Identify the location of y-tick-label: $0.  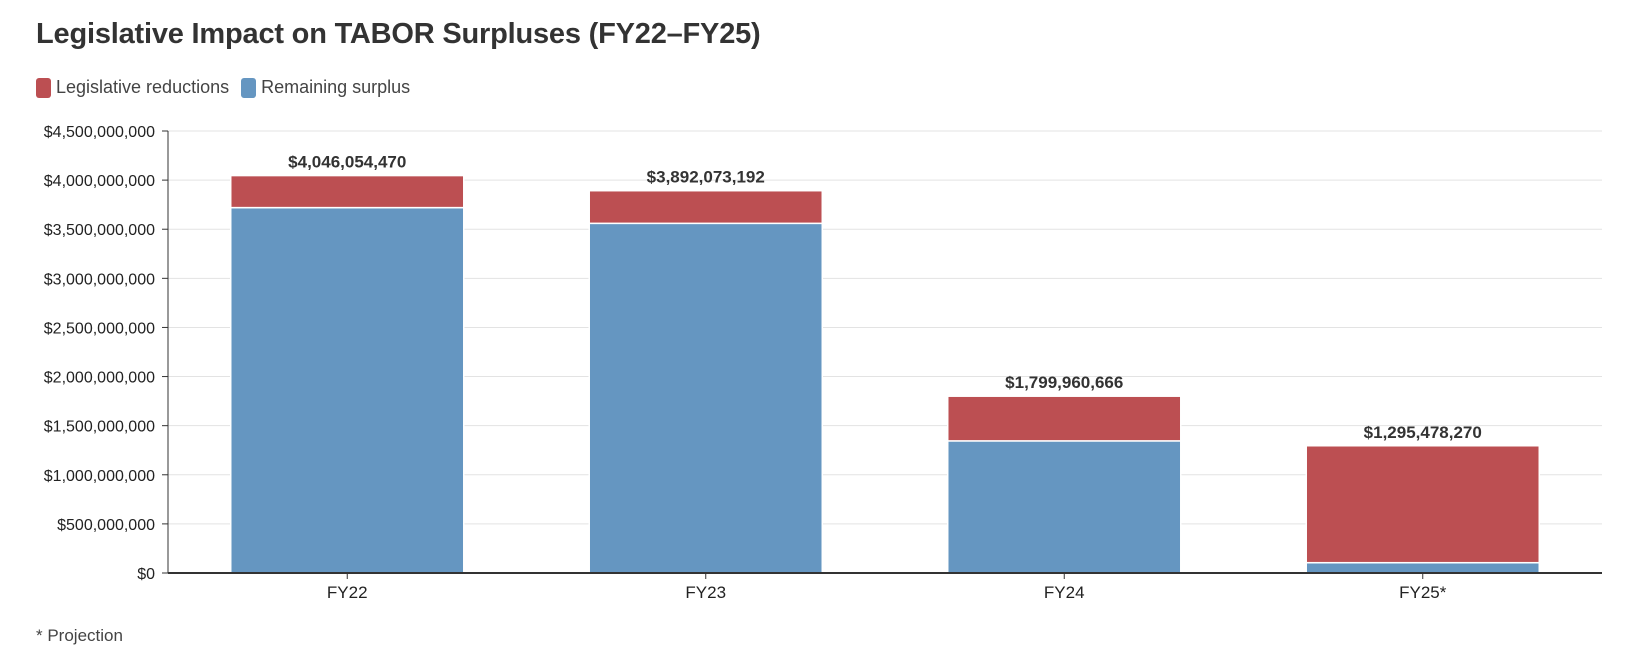
(146, 574).